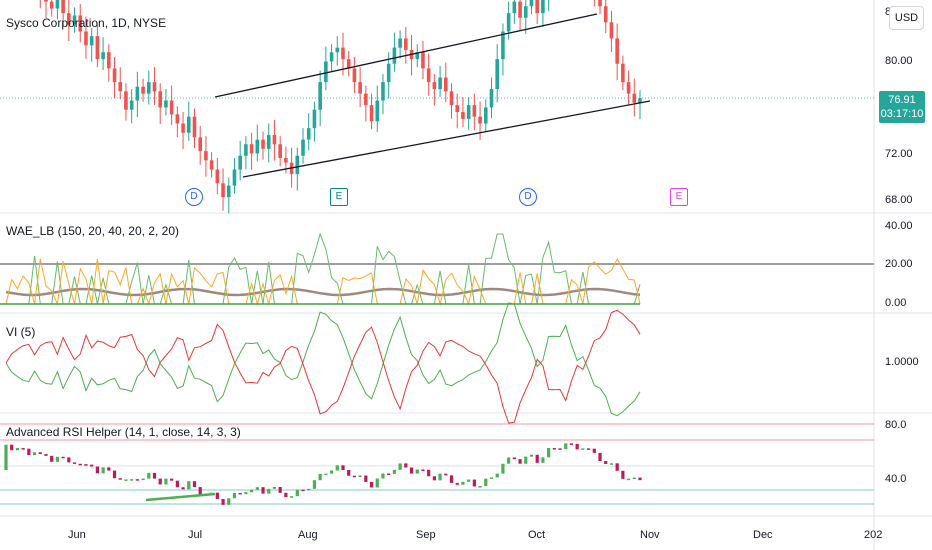 This screenshot has width=932, height=550. I want to click on earnings-event-icon: E, so click(339, 197).